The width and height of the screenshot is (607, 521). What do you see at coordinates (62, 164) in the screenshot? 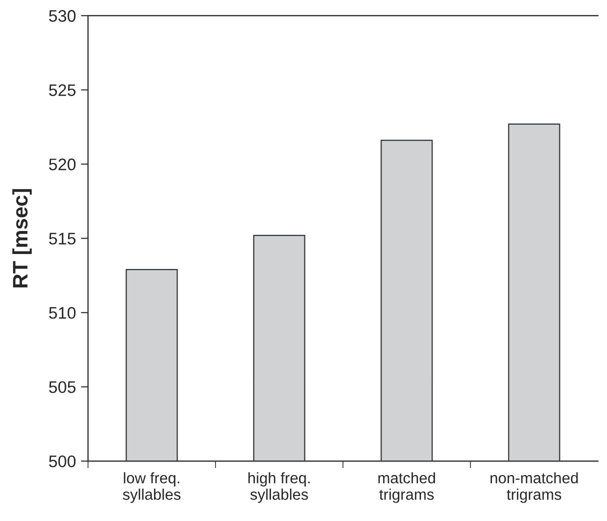
I see `y-tick-label: 520` at bounding box center [62, 164].